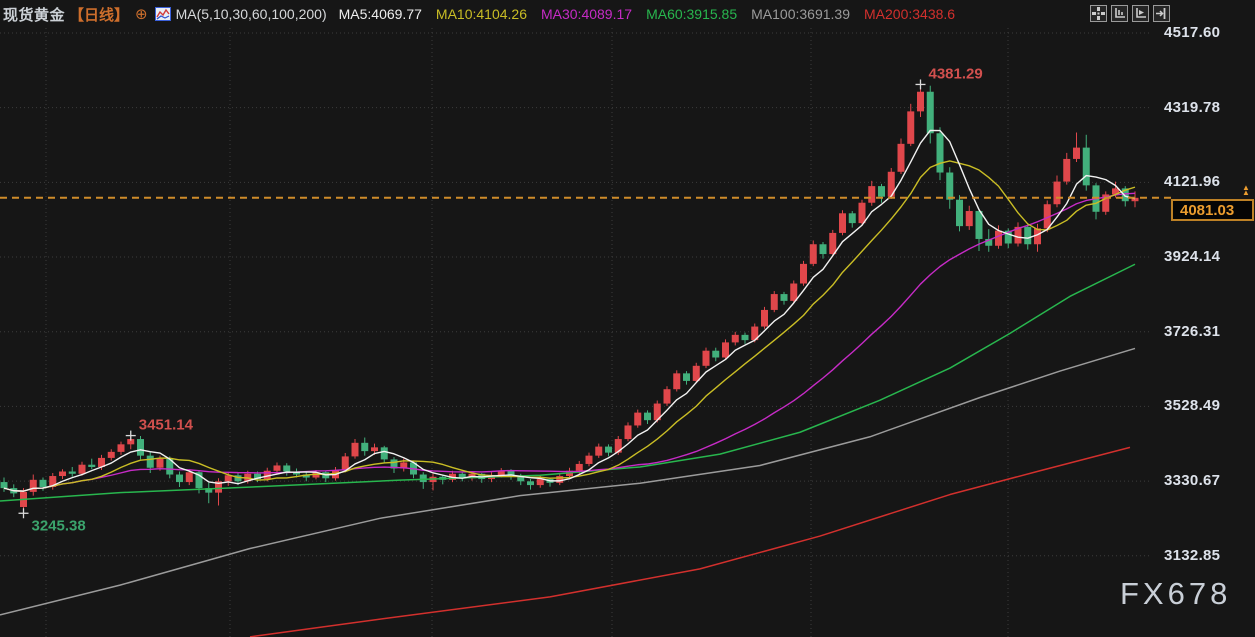  I want to click on ma-value: MA30:4089.17, so click(586, 14).